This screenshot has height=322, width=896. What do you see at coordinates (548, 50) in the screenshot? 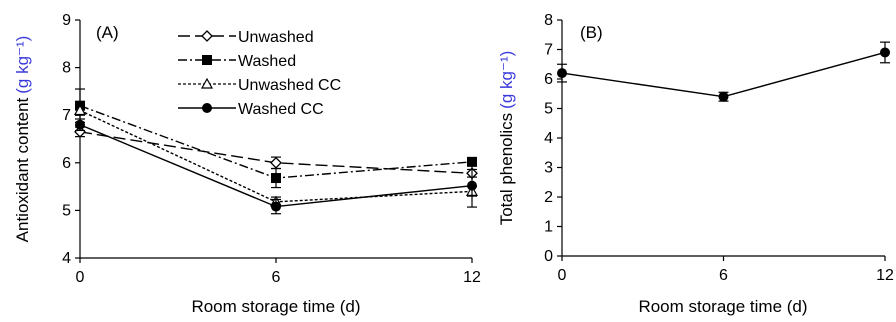
I see `panel-b-y-tick-label: 7` at bounding box center [548, 50].